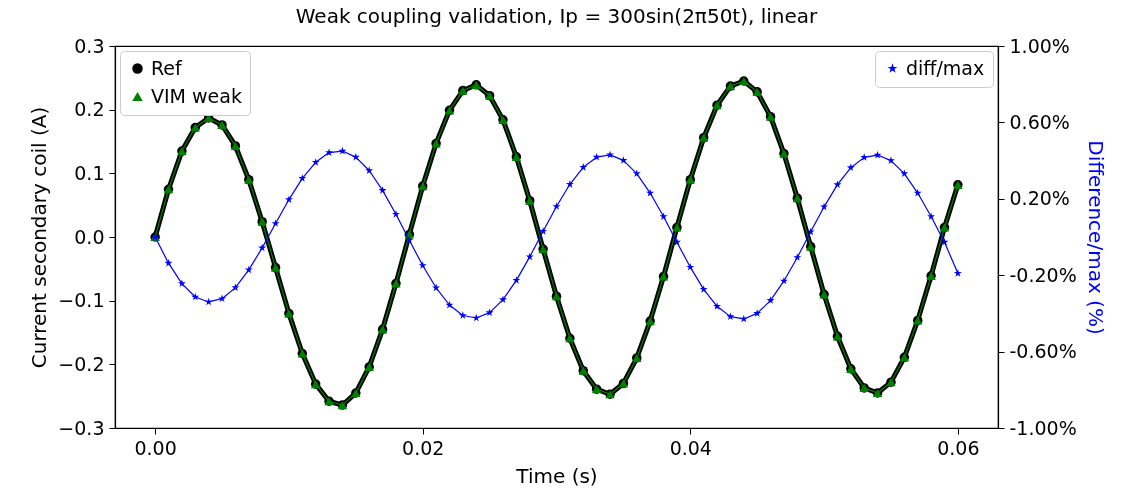 This screenshot has width=1123, height=493. I want to click on y-tick-label: 0.2, so click(89, 109).